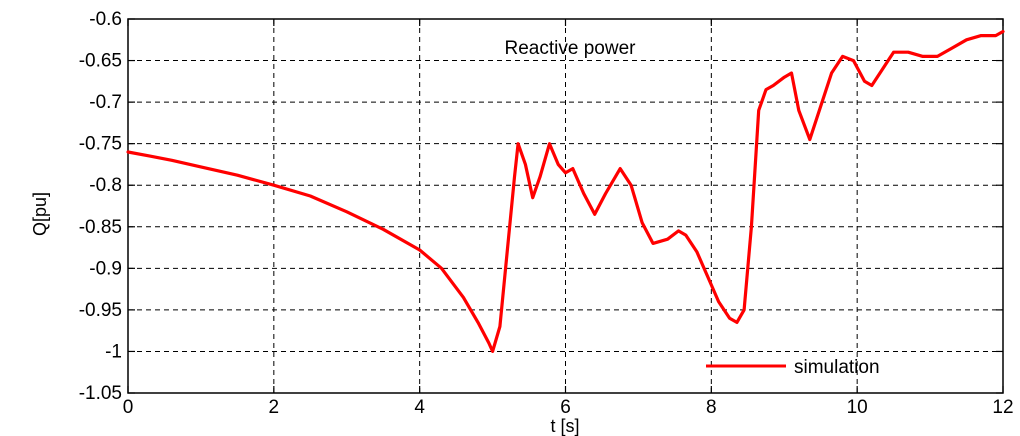 The height and width of the screenshot is (436, 1020). I want to click on x-axis-label: t [s], so click(564, 426).